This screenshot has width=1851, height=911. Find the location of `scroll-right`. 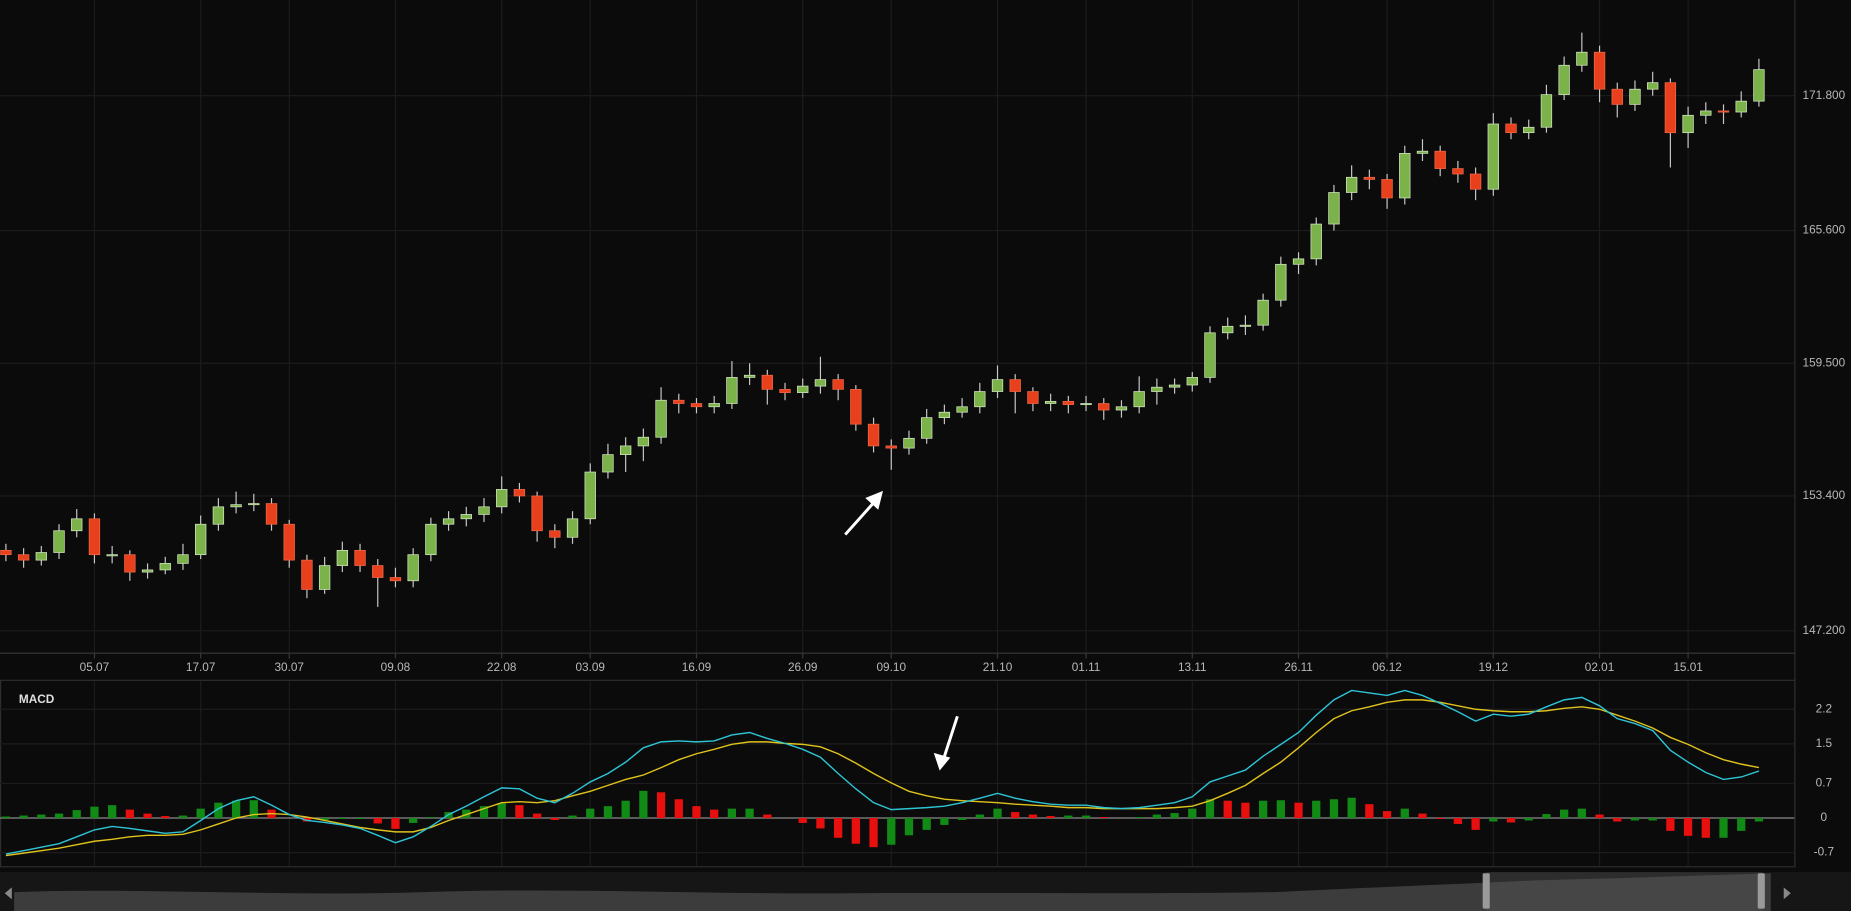

scroll-right is located at coordinates (1787, 893).